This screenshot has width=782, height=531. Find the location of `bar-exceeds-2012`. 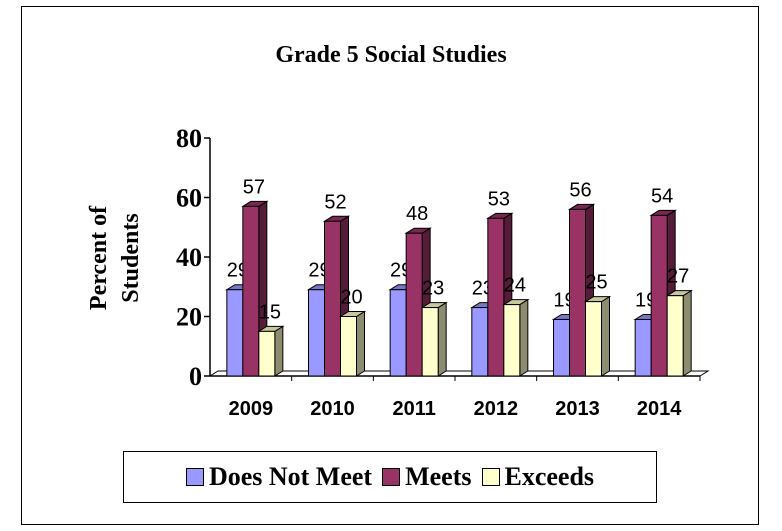

bar-exceeds-2012 is located at coordinates (512, 340).